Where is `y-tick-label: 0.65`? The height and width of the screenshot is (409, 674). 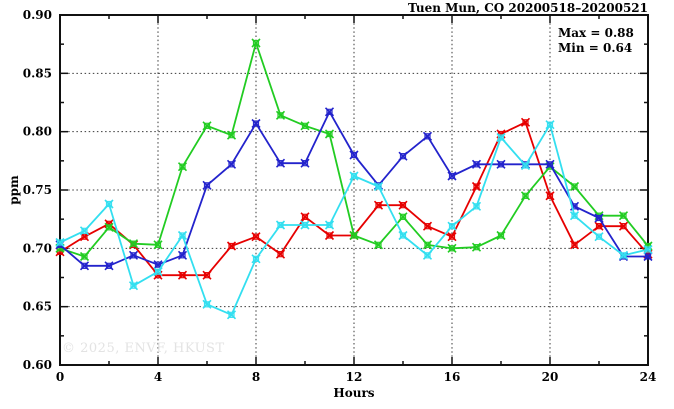
y-tick-label: 0.65 is located at coordinates (37, 307).